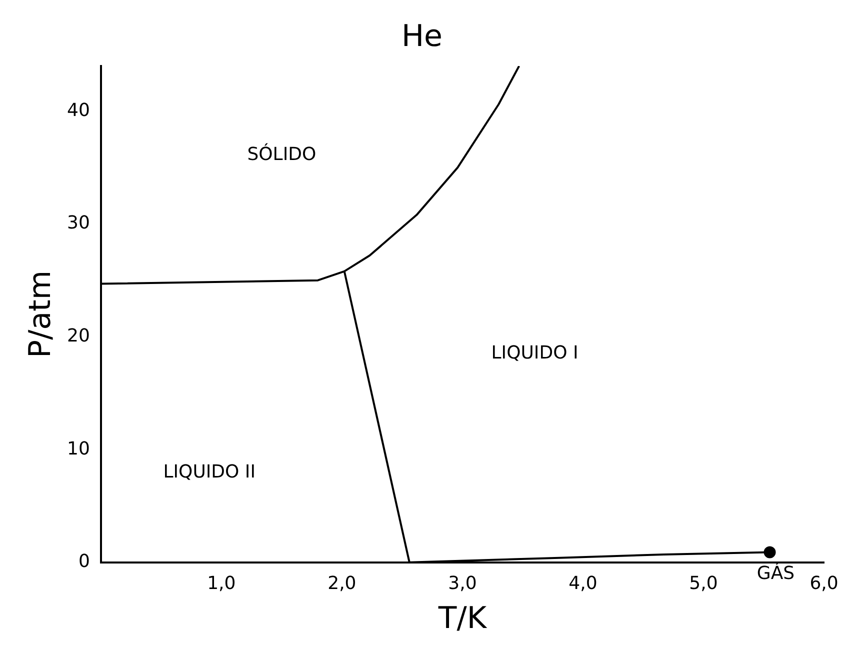 This screenshot has height=652, width=864. What do you see at coordinates (342, 583) in the screenshot?
I see `x-tick-label: 2,0` at bounding box center [342, 583].